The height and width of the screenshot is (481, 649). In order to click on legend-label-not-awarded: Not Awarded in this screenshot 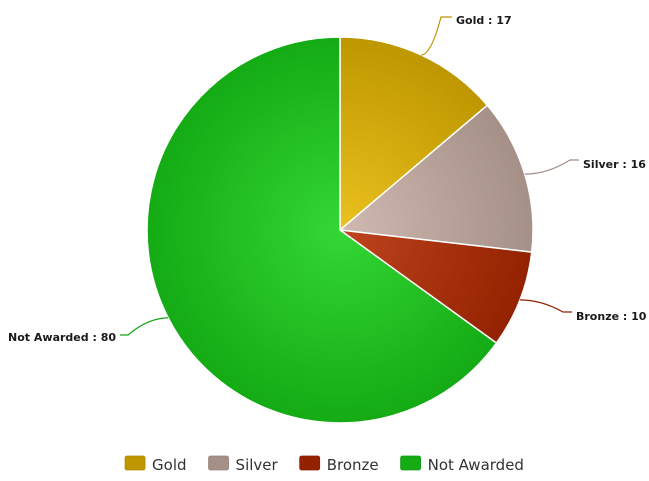, I will do `click(476, 465)`.